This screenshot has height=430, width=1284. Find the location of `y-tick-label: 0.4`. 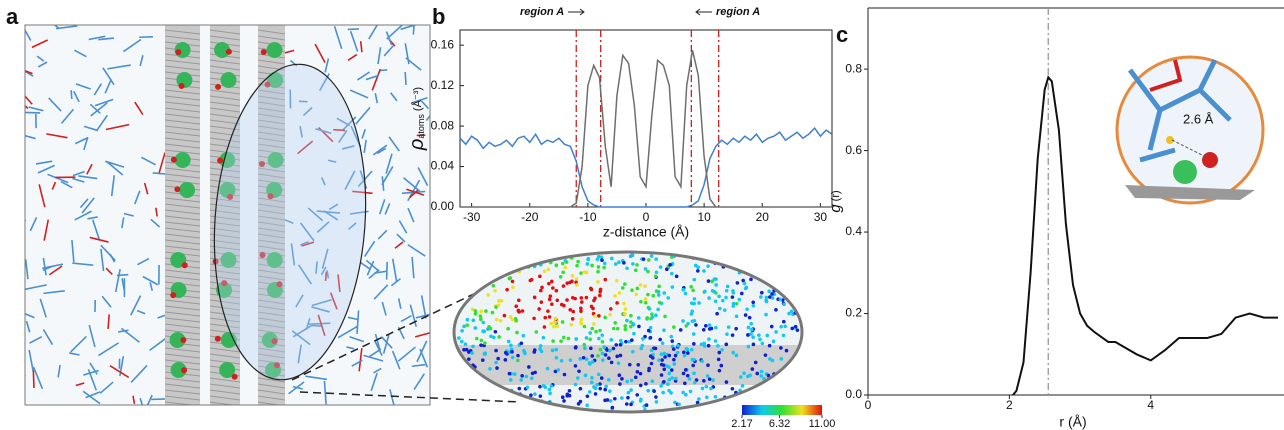

y-tick-label: 0.4 is located at coordinates (853, 231).